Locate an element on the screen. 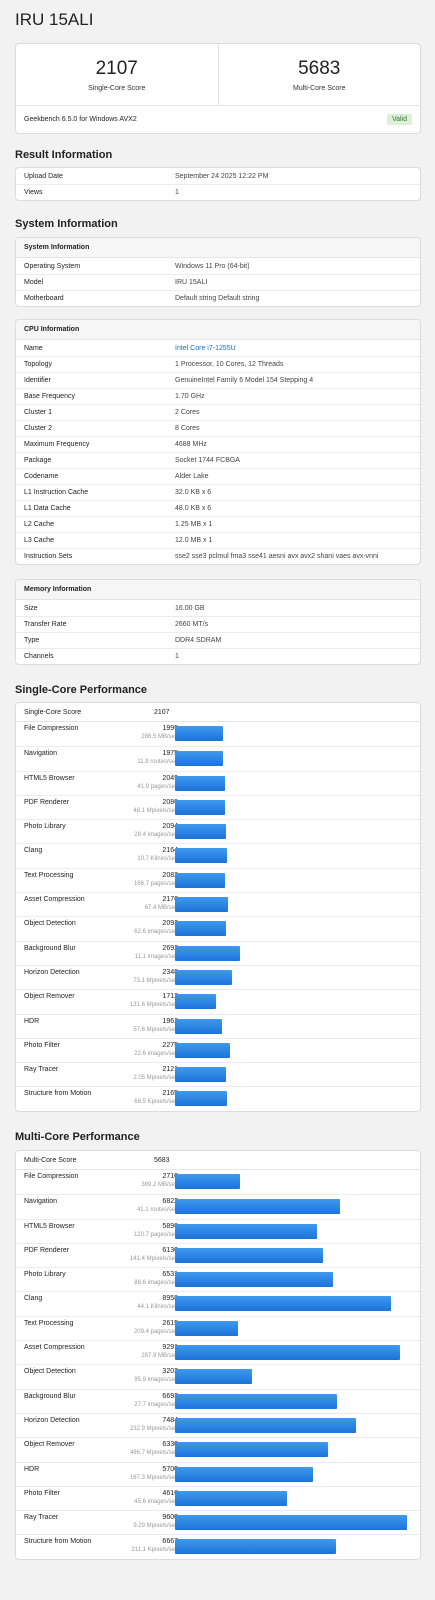  info-row-value: 1.70 GHz is located at coordinates (190, 396).